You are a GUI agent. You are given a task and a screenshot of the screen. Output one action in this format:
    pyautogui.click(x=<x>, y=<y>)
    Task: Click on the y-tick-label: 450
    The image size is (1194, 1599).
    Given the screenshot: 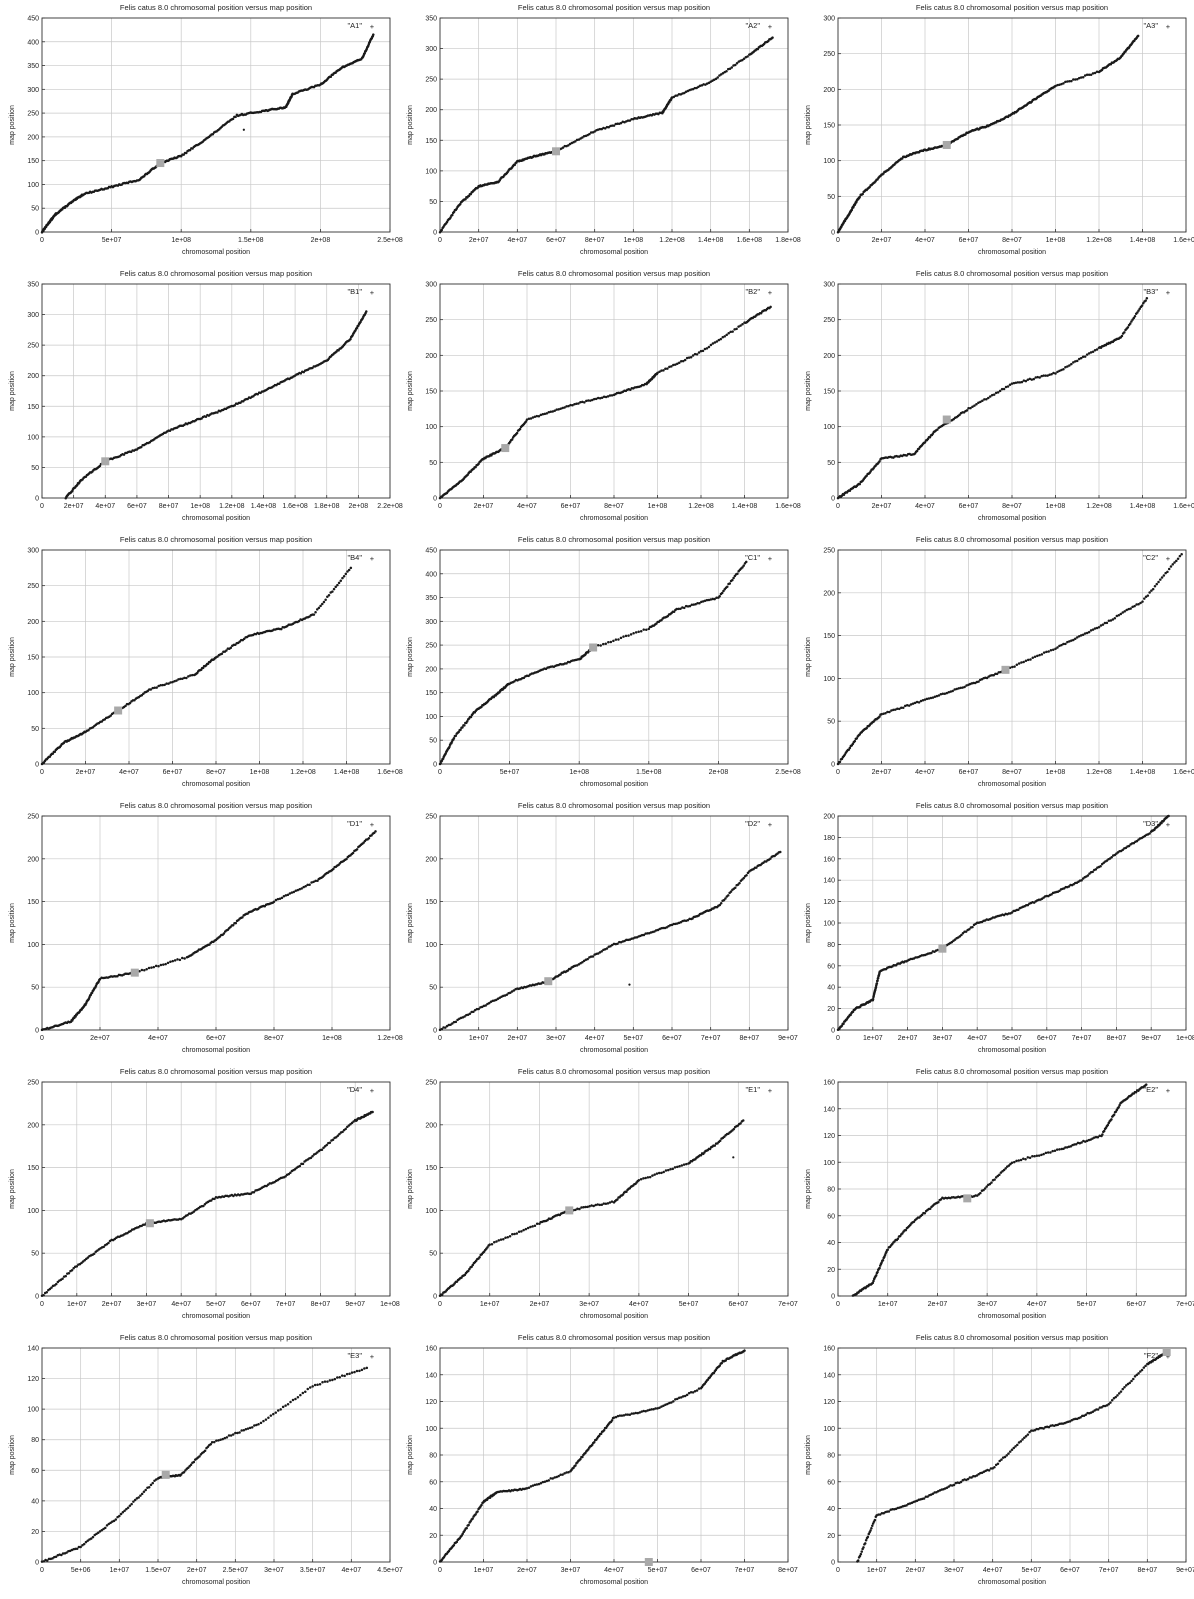 What is the action you would take?
    pyautogui.click(x=33, y=19)
    